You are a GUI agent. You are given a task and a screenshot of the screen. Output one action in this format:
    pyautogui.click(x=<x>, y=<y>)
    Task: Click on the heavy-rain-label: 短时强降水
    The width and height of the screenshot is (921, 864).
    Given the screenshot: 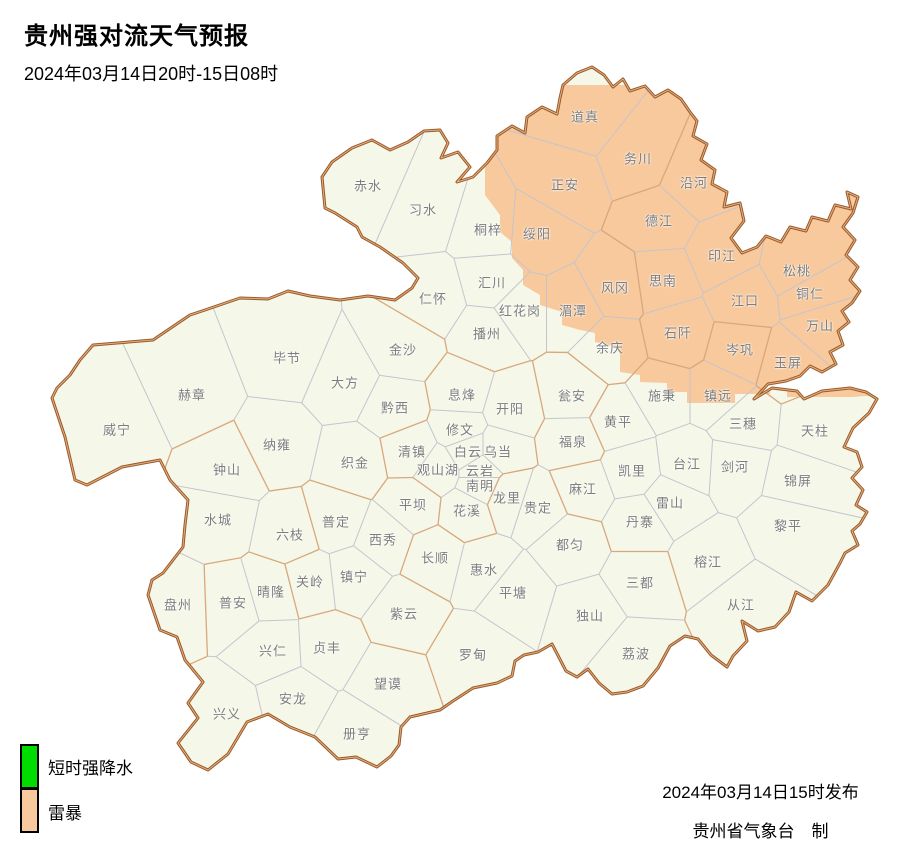 What is the action you would take?
    pyautogui.click(x=90, y=768)
    